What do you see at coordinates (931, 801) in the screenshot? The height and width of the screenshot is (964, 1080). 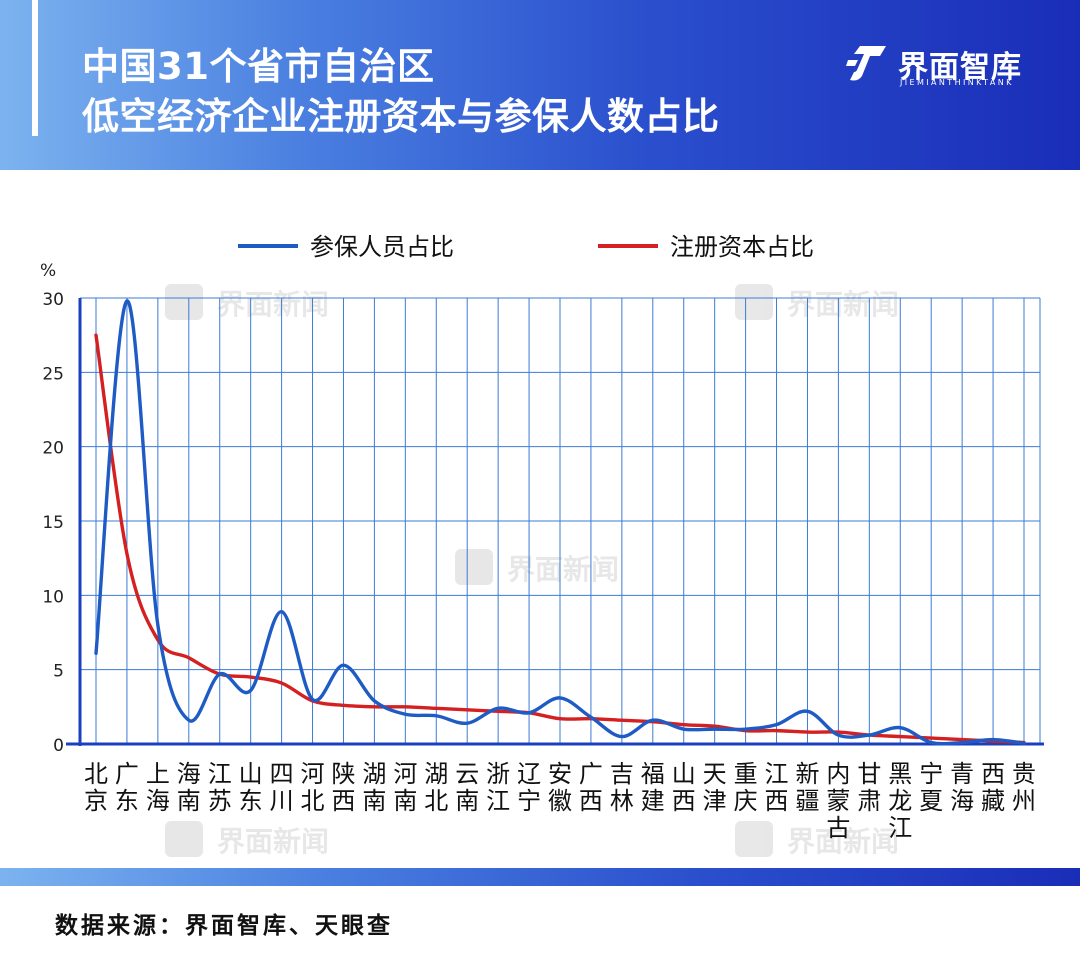 I see `x-tick-label: 夏` at bounding box center [931, 801].